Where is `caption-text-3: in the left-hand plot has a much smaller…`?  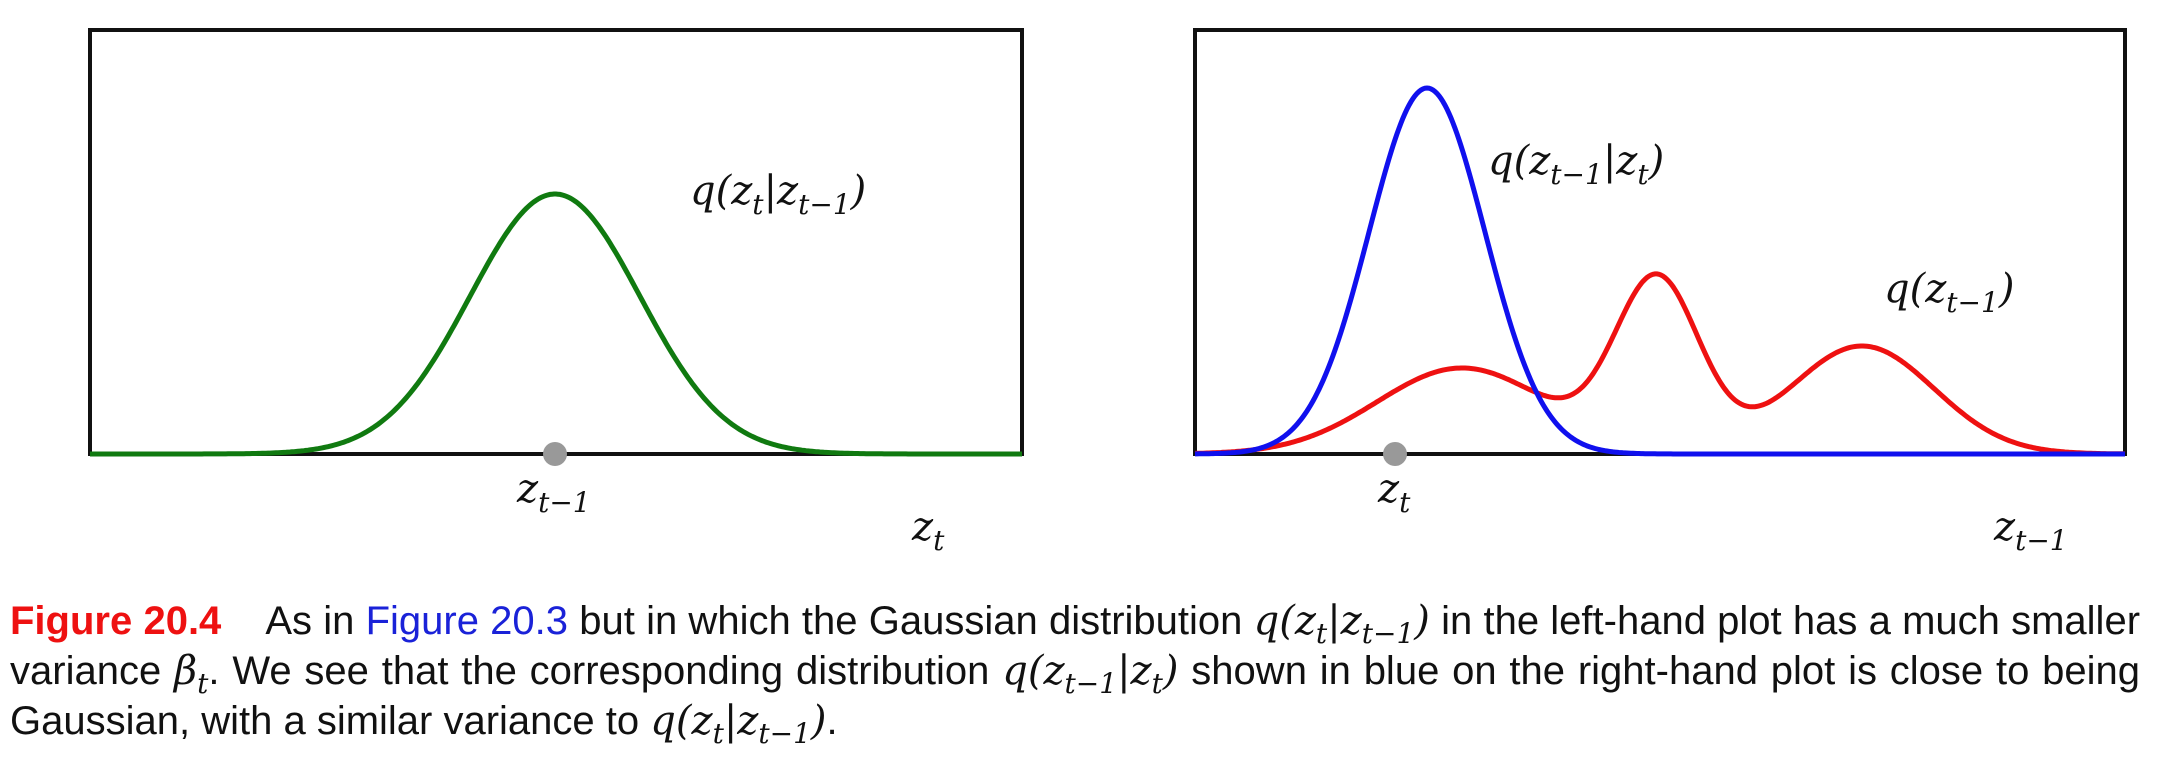
caption-text-3: in the left-hand plot has a much smaller… is located at coordinates (1075, 646).